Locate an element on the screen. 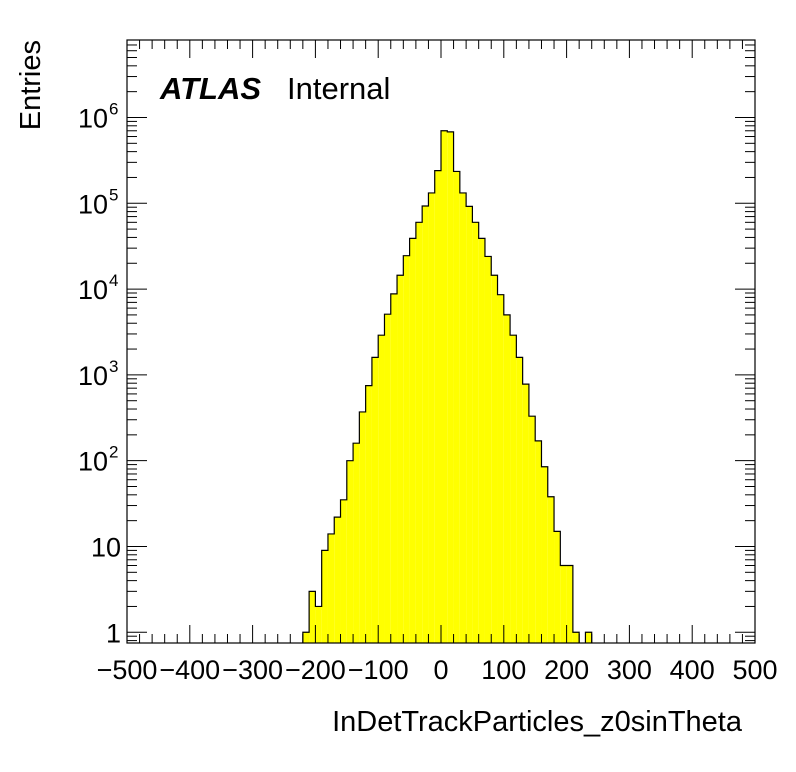 The height and width of the screenshot is (772, 796). y-tick-exponent: 2 is located at coordinates (113, 452).